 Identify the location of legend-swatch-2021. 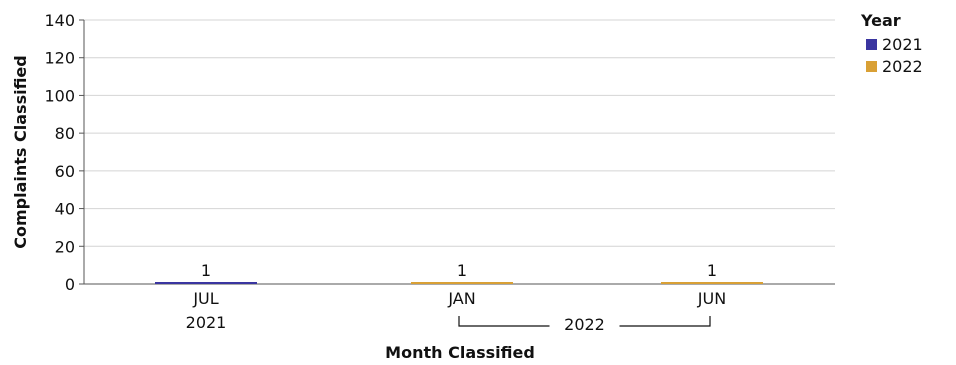
(871, 44).